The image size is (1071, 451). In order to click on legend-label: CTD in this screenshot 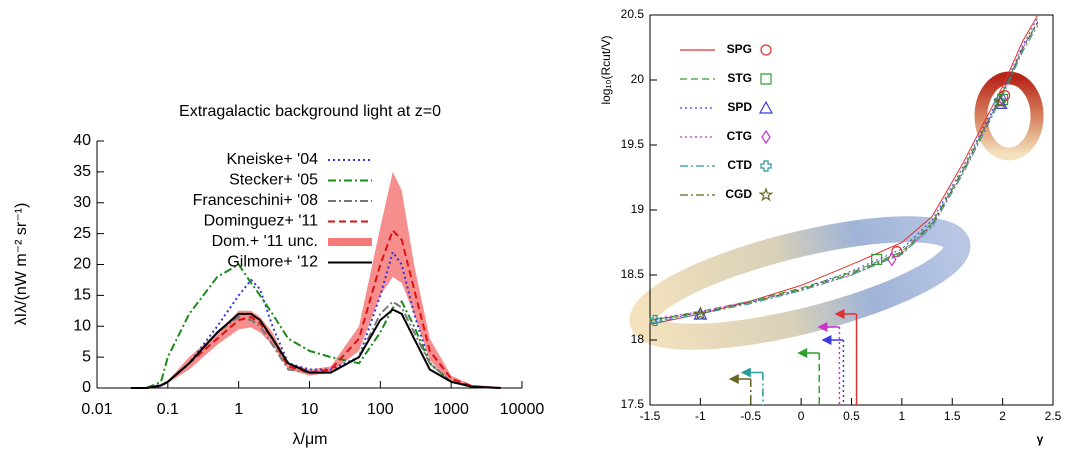, I will do `click(739, 165)`.